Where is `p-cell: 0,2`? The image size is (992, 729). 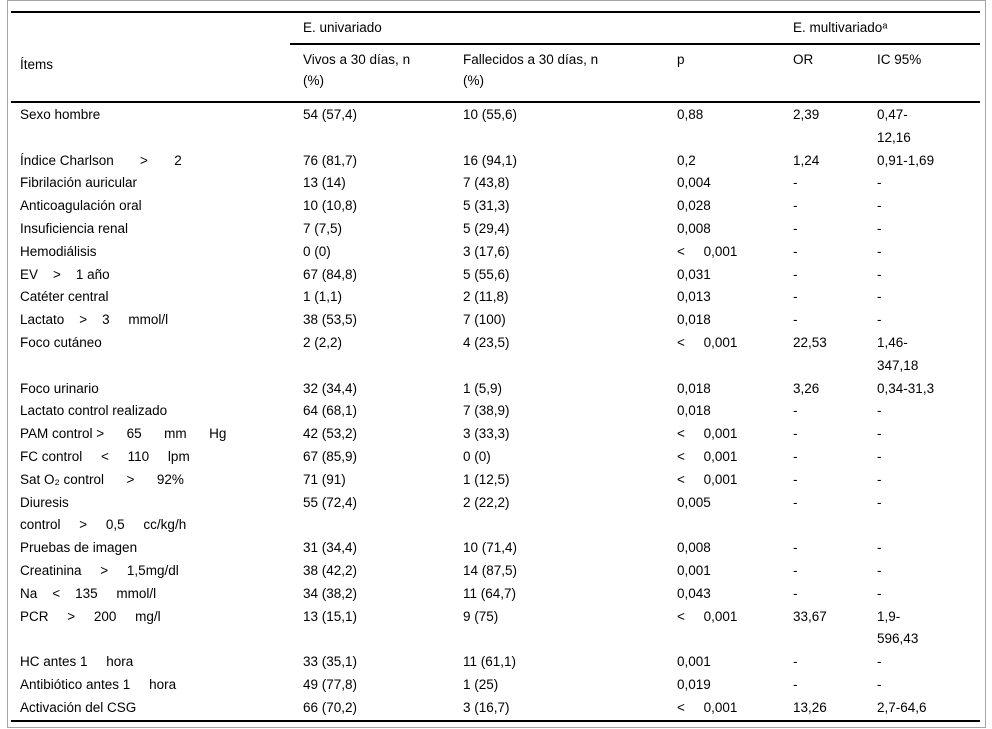
p-cell: 0,2 is located at coordinates (686, 160).